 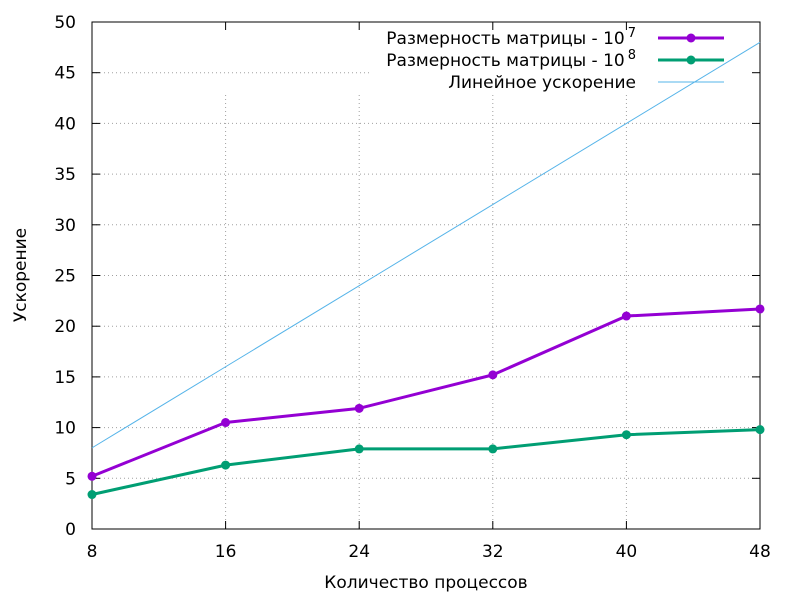 I want to click on x-tick-label: 16, so click(x=226, y=552).